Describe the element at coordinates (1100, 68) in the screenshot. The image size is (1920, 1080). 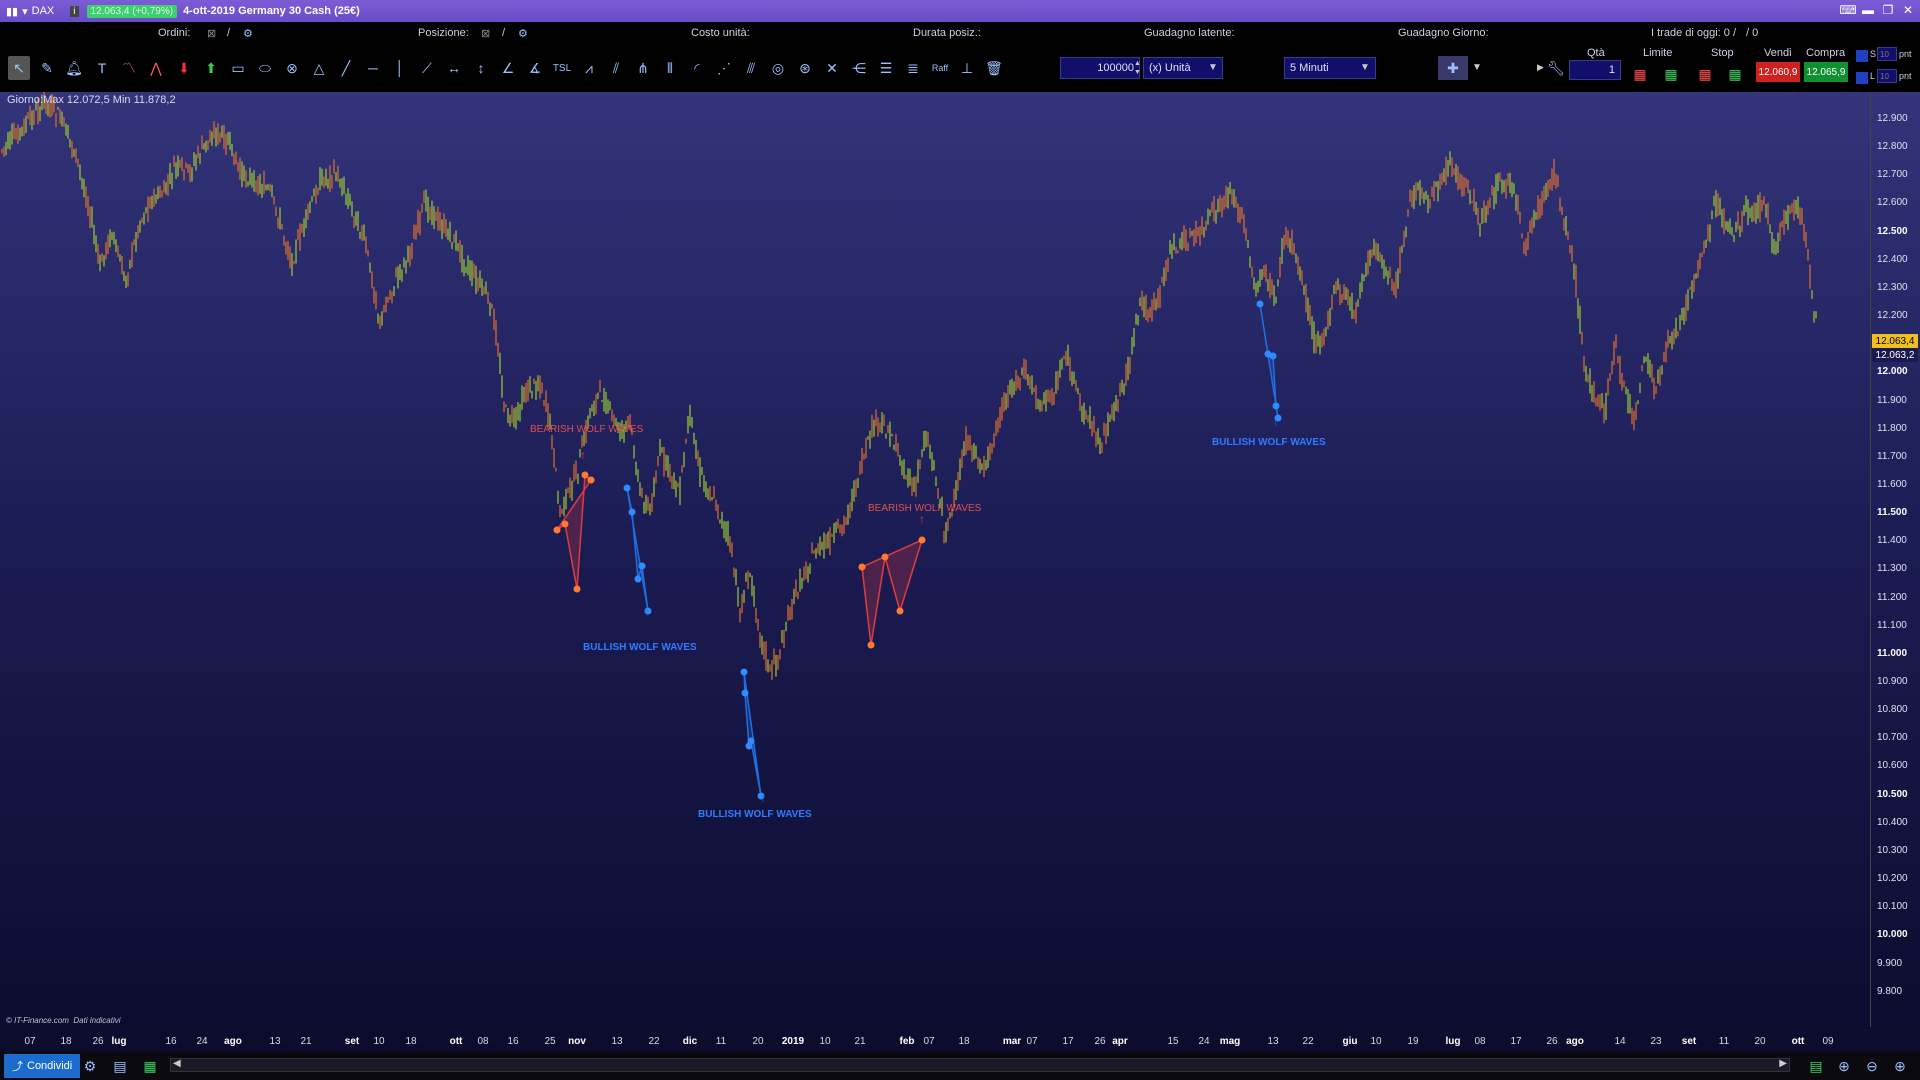
I see `quantity-input: 100000` at that location.